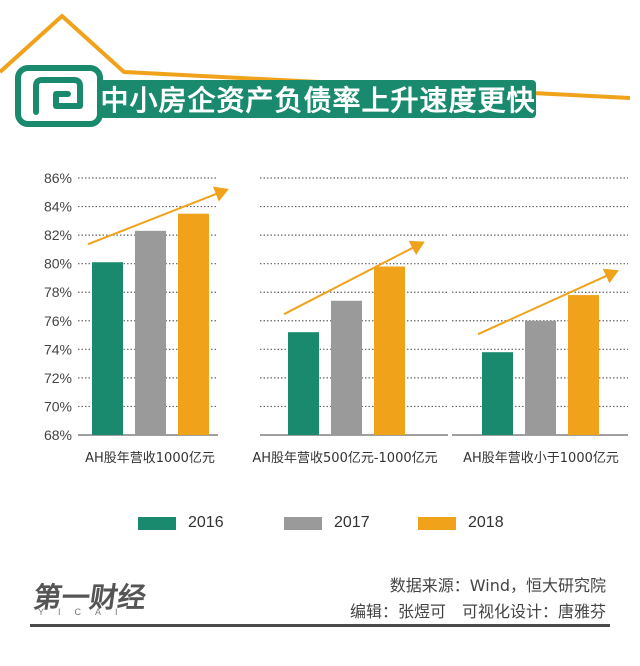 This screenshot has width=640, height=666. I want to click on title-box: 中小房企资产负债率上升速度更快, so click(318, 99).